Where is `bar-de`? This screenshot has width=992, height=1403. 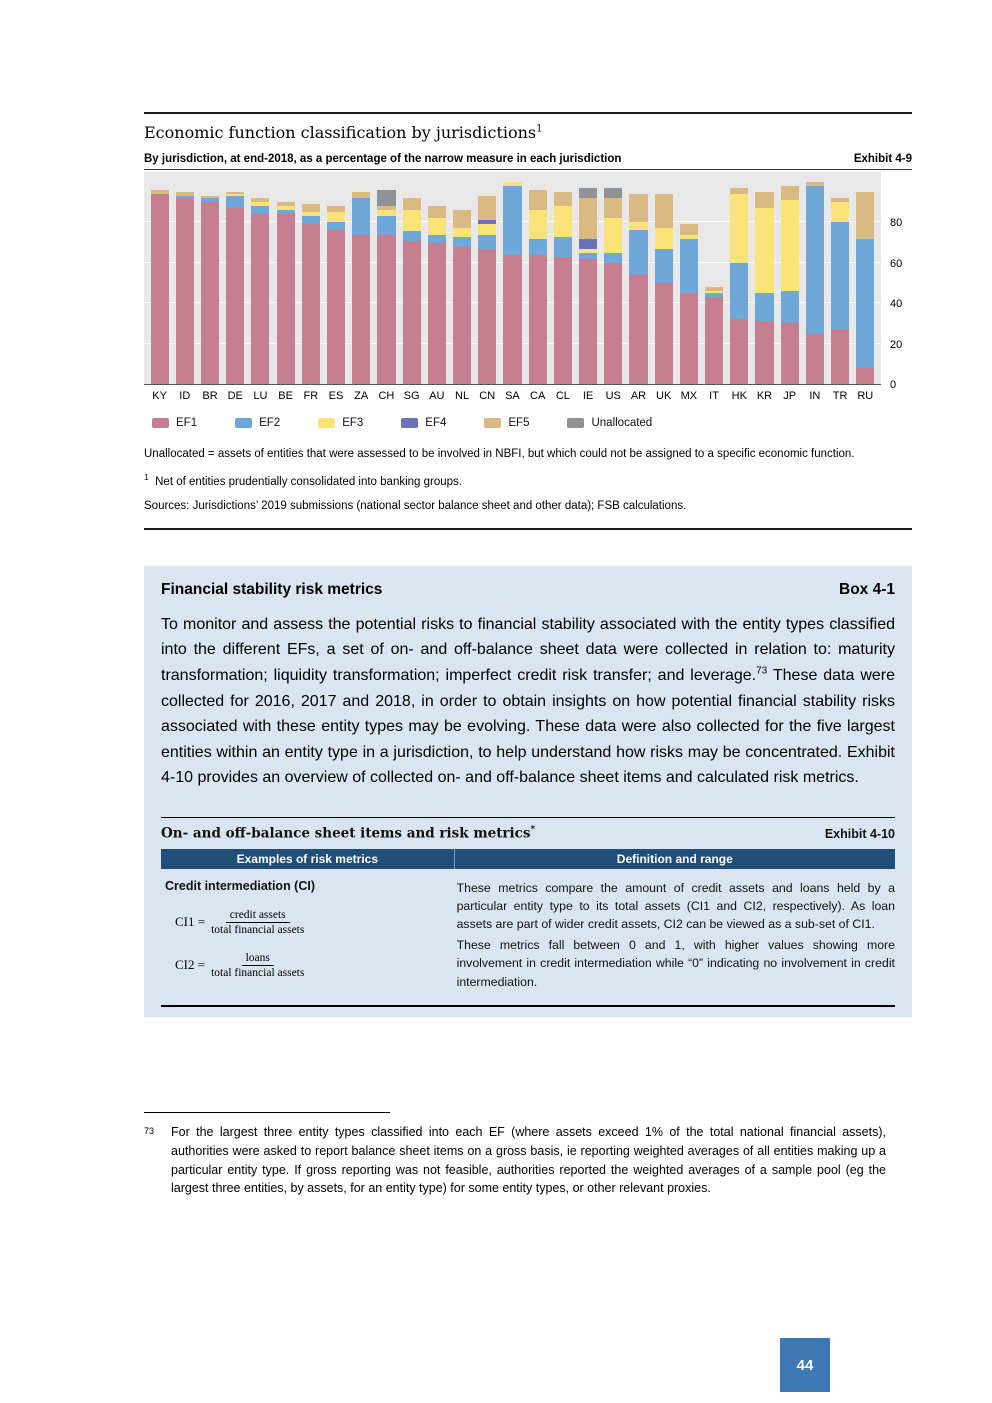 bar-de is located at coordinates (235, 288).